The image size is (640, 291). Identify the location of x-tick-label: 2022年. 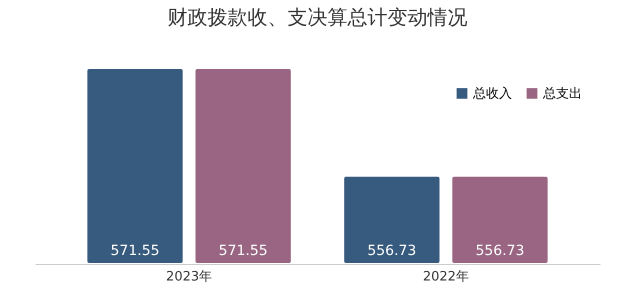
(445, 277).